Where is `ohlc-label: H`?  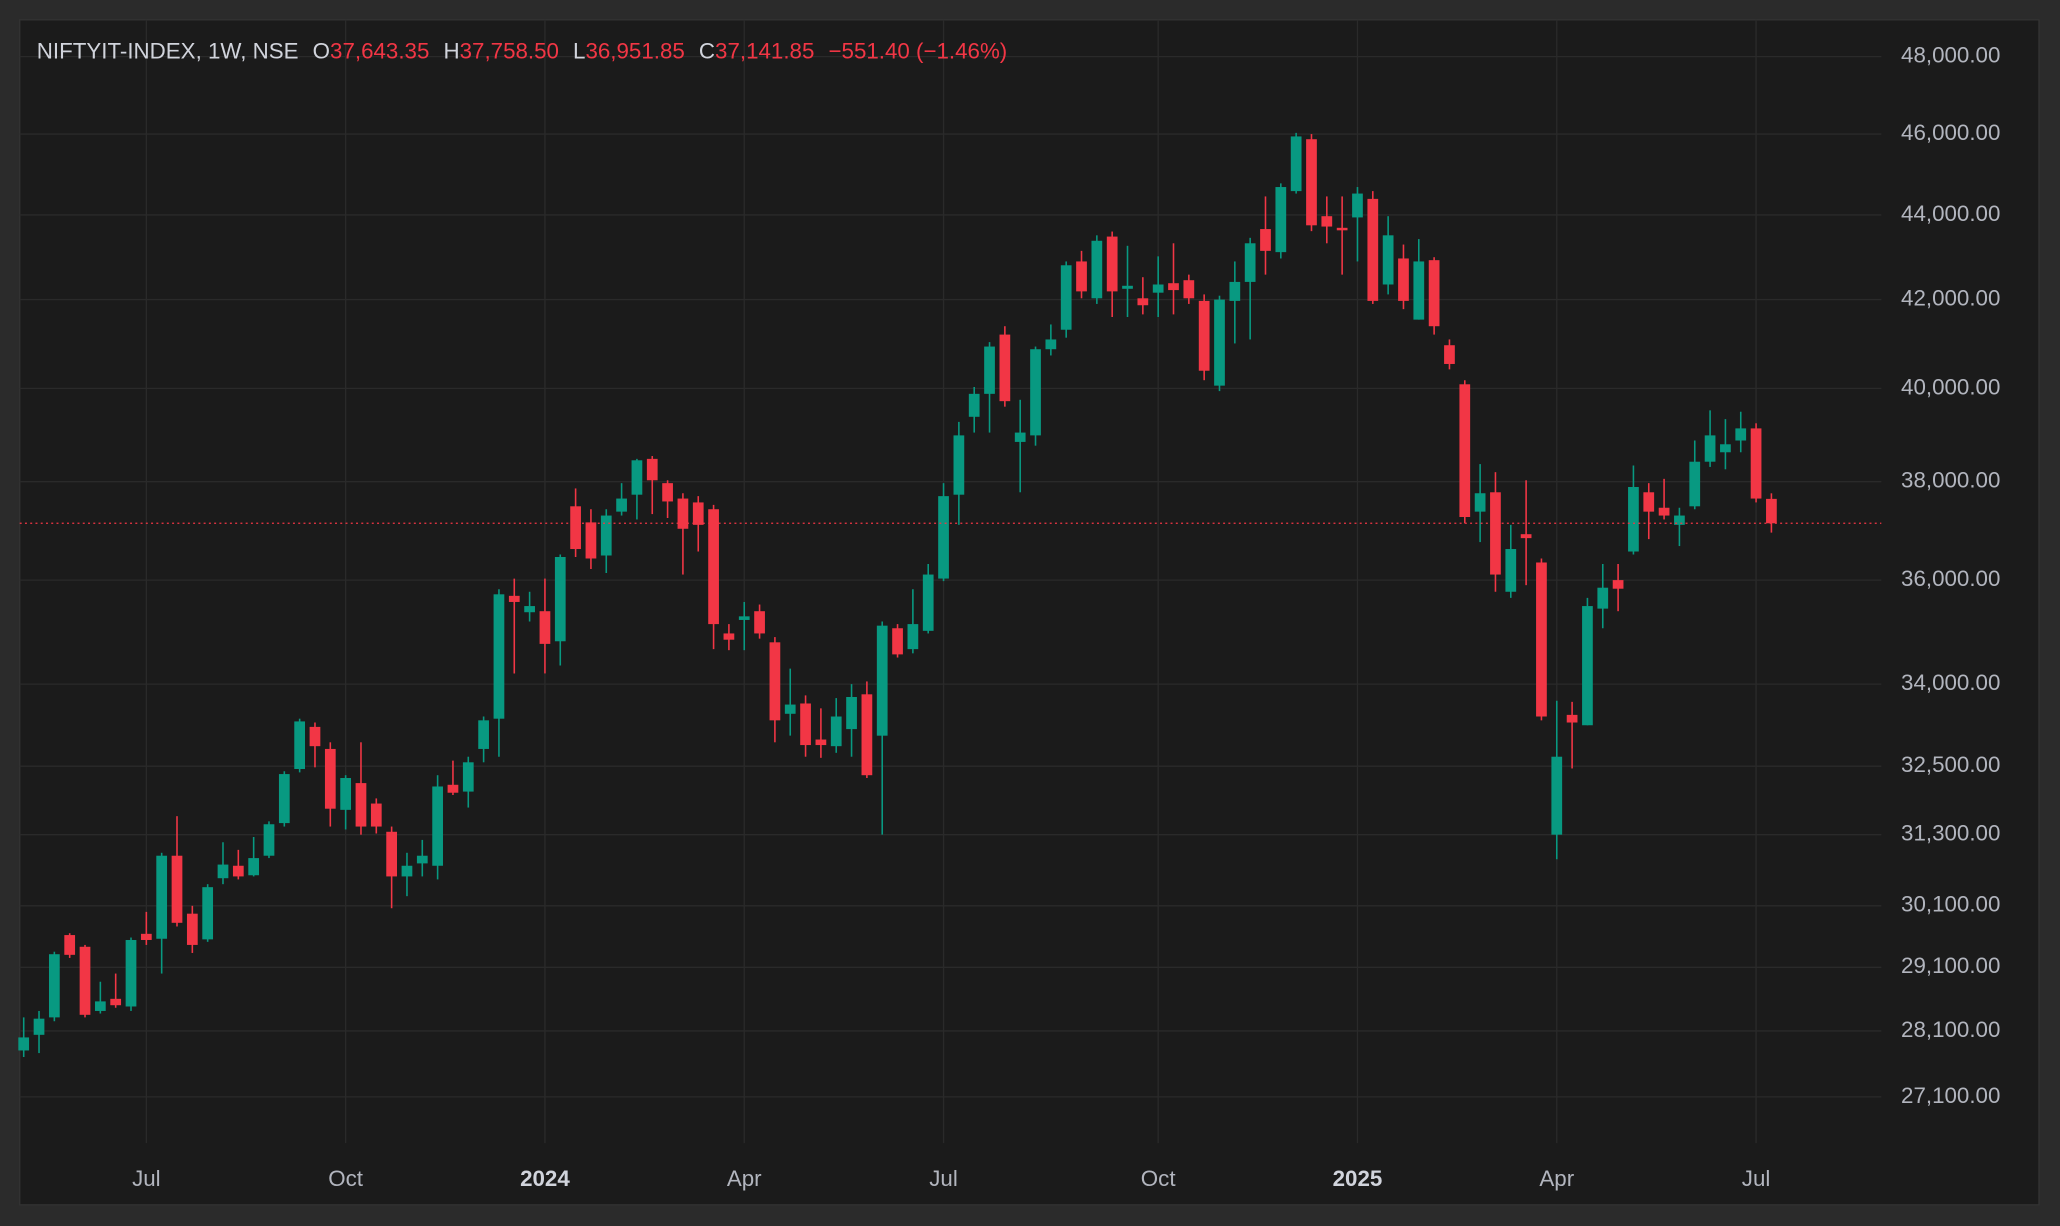 ohlc-label: H is located at coordinates (451, 51).